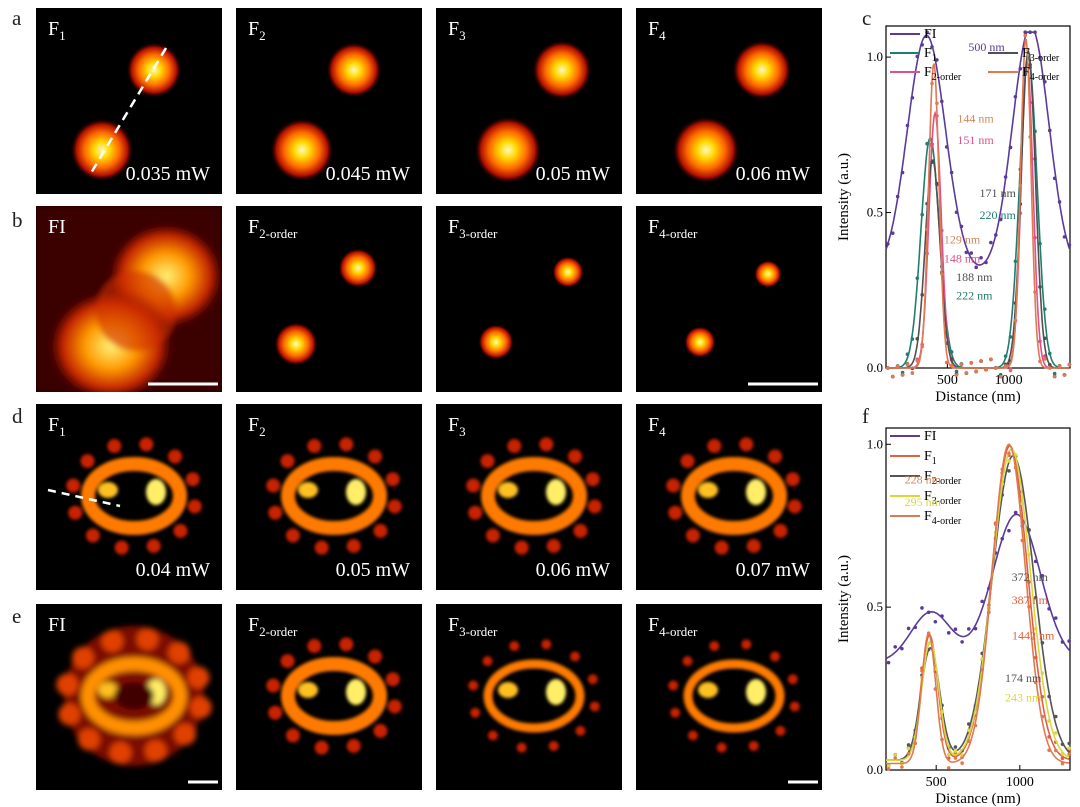  I want to click on power-label: 0.06 mW, so click(572, 570).